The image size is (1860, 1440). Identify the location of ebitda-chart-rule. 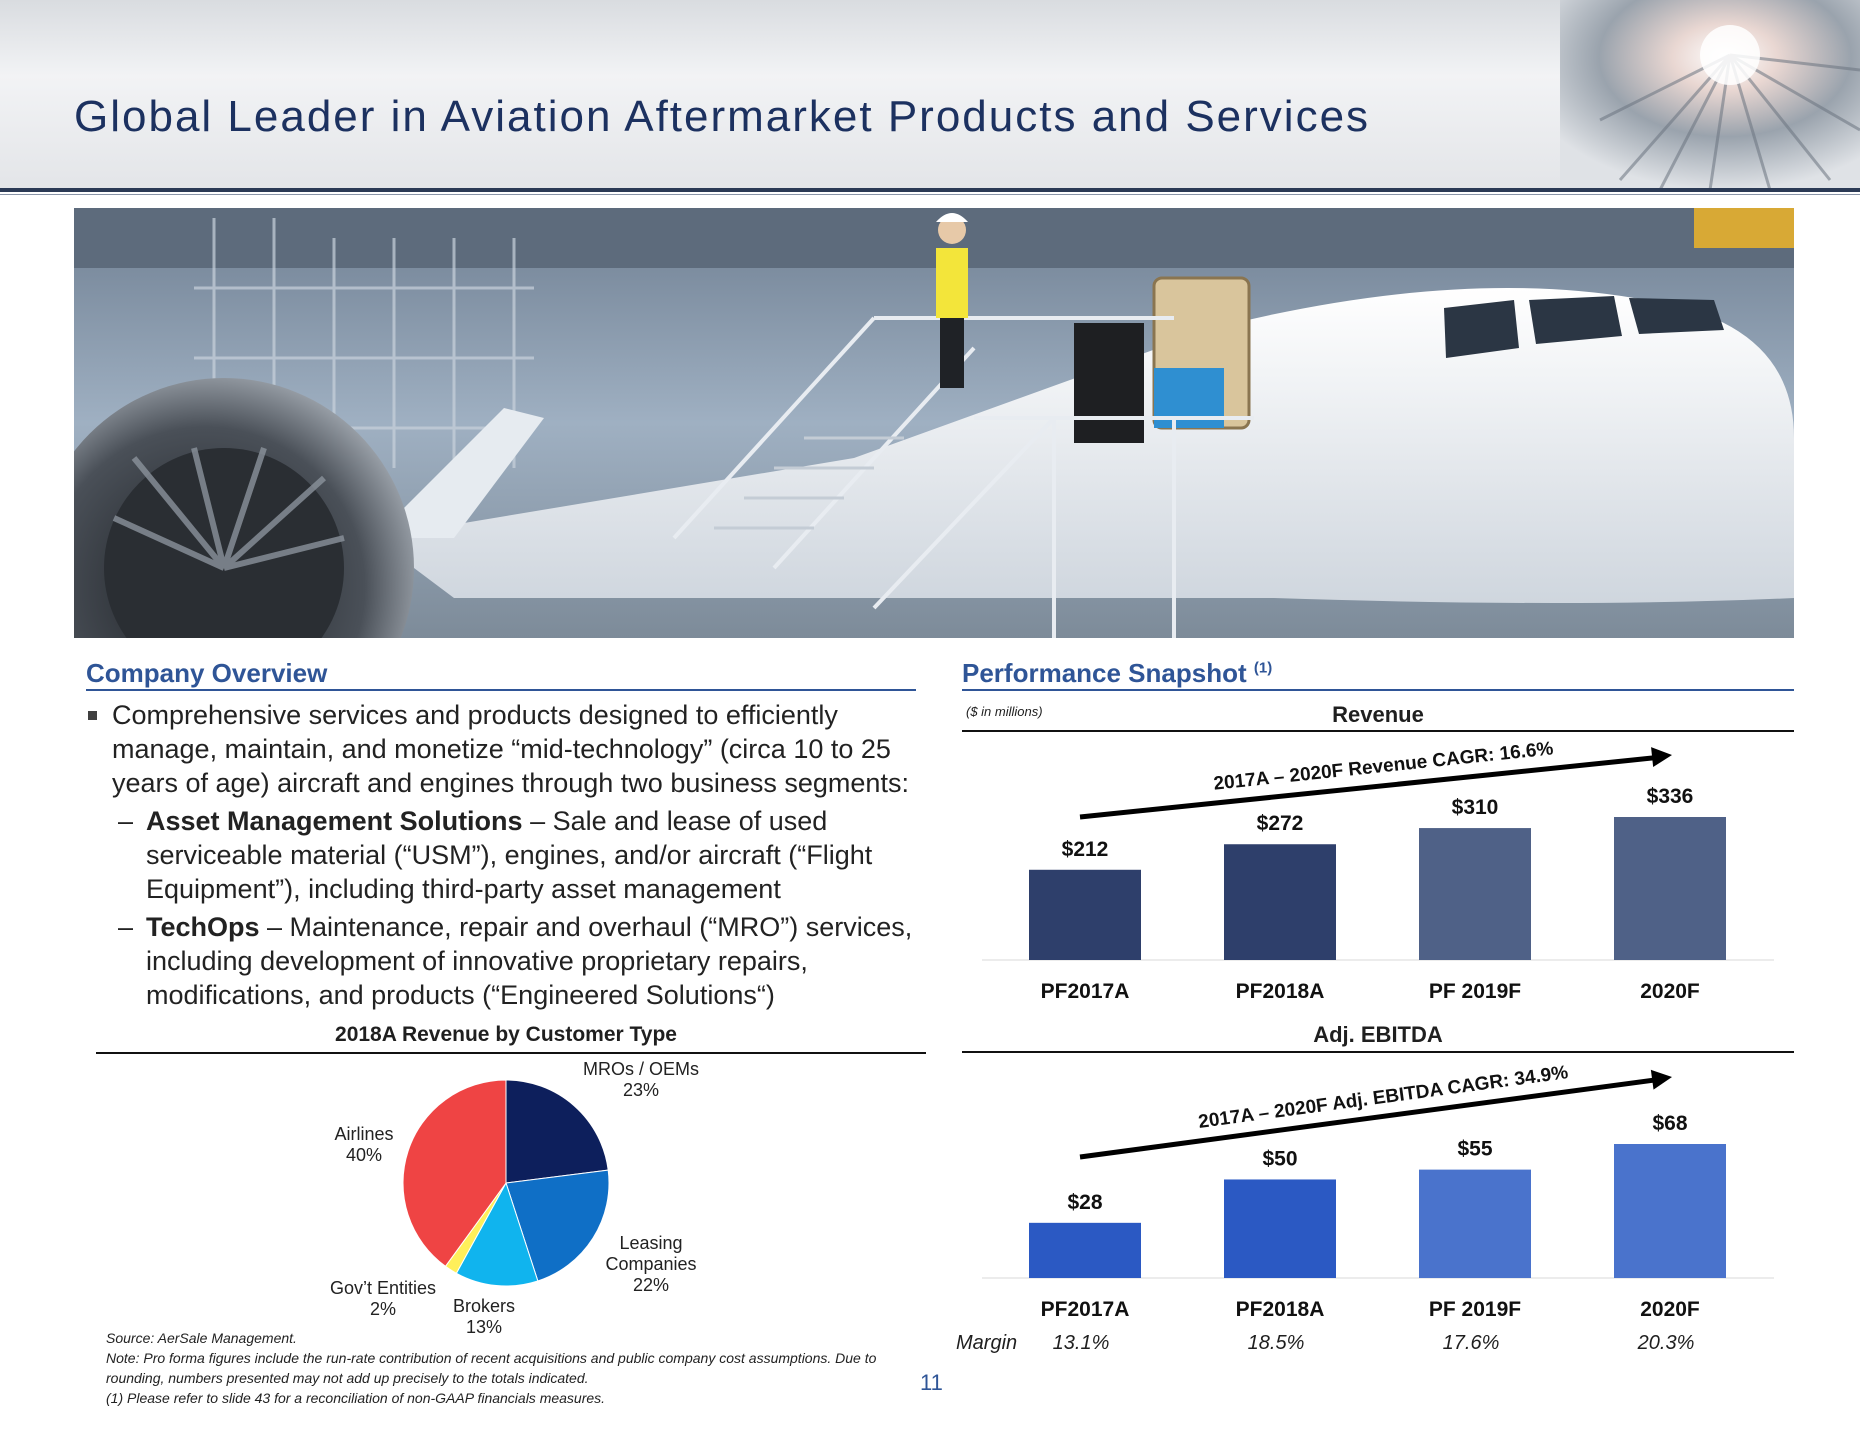
(1378, 1052).